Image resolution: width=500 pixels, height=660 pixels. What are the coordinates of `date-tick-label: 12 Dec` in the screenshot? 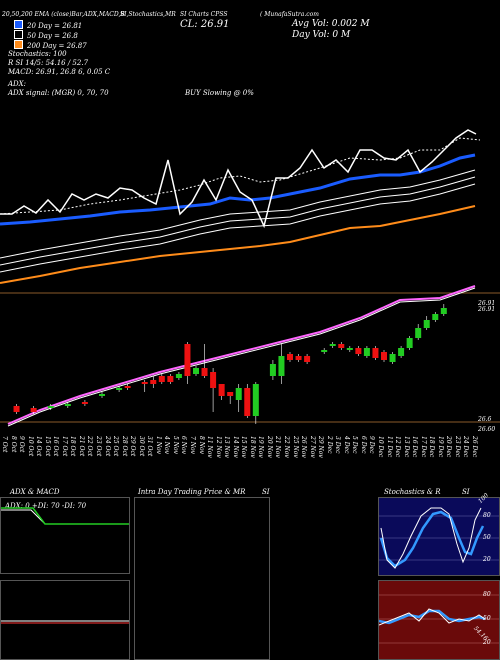 It's located at (398, 447).